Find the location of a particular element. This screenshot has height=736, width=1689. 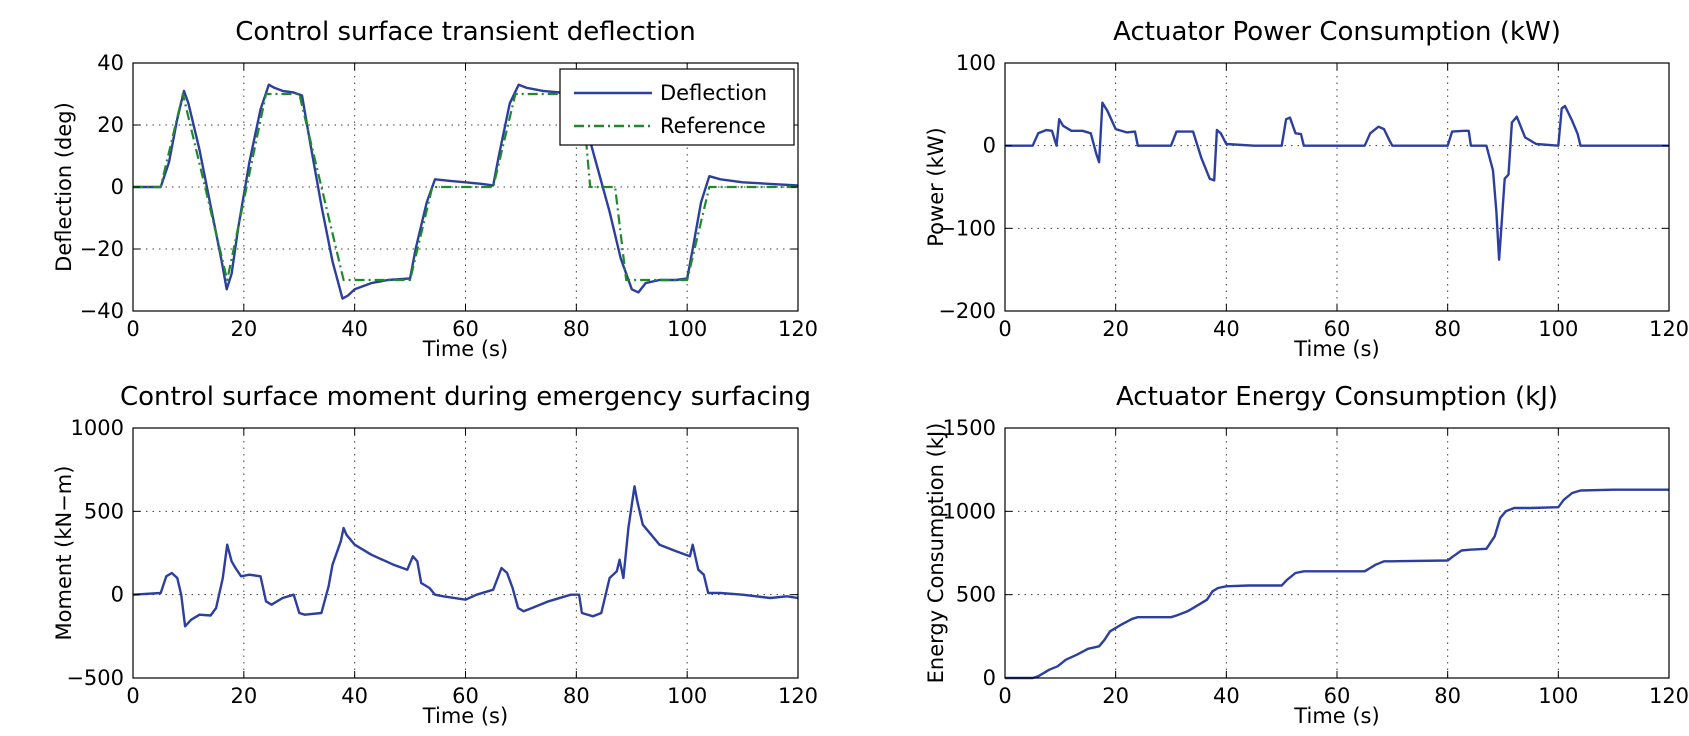

y-tick-label: 40 is located at coordinates (110, 63).